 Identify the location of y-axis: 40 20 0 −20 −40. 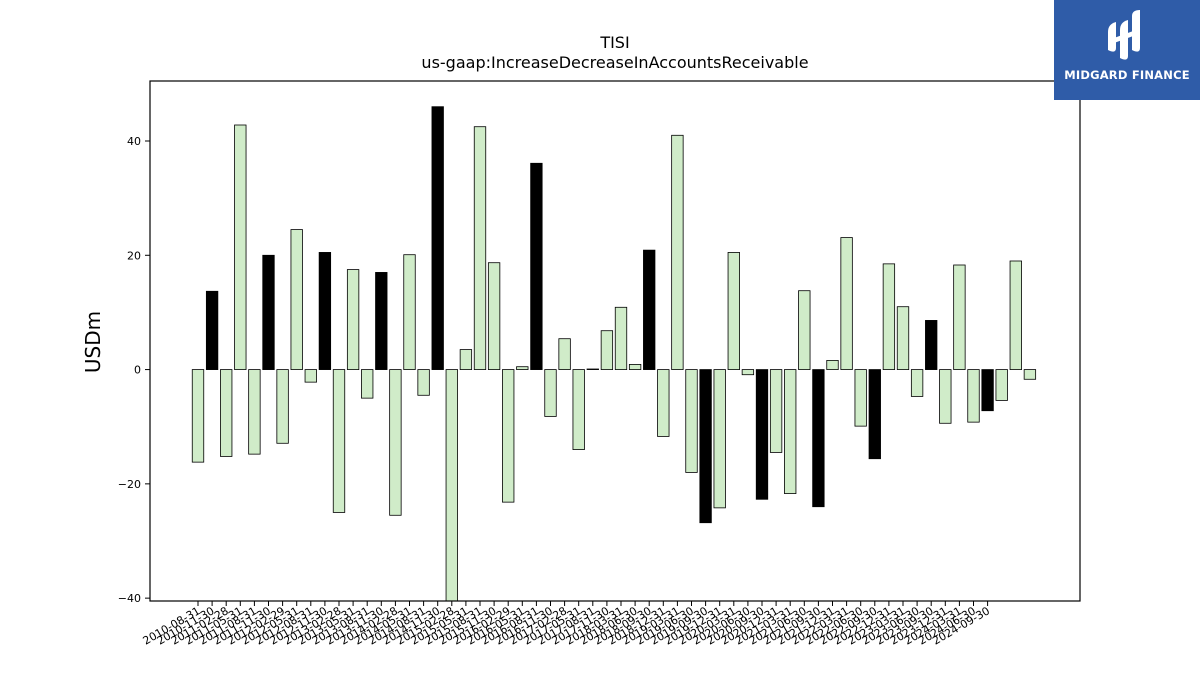
(134, 370).